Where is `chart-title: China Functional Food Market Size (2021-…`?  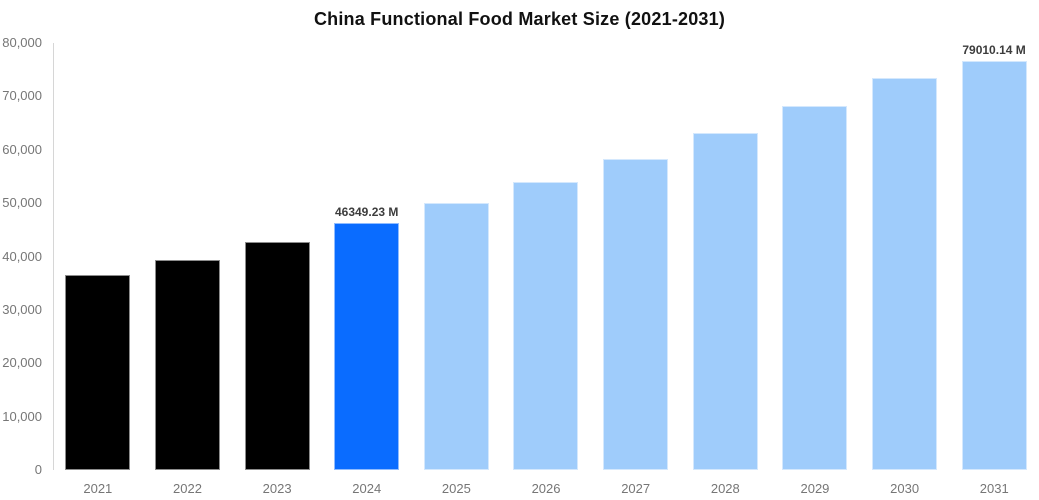
chart-title: China Functional Food Market Size (2021-… is located at coordinates (519, 19).